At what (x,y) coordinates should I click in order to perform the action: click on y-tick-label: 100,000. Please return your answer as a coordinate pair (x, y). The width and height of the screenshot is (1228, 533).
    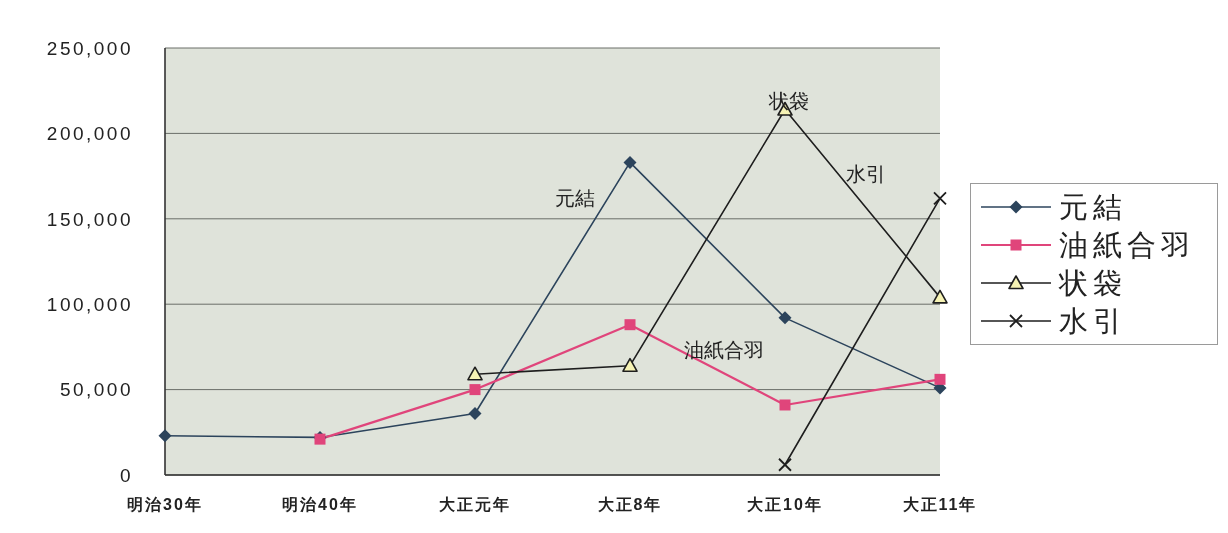
    Looking at the image, I should click on (89, 304).